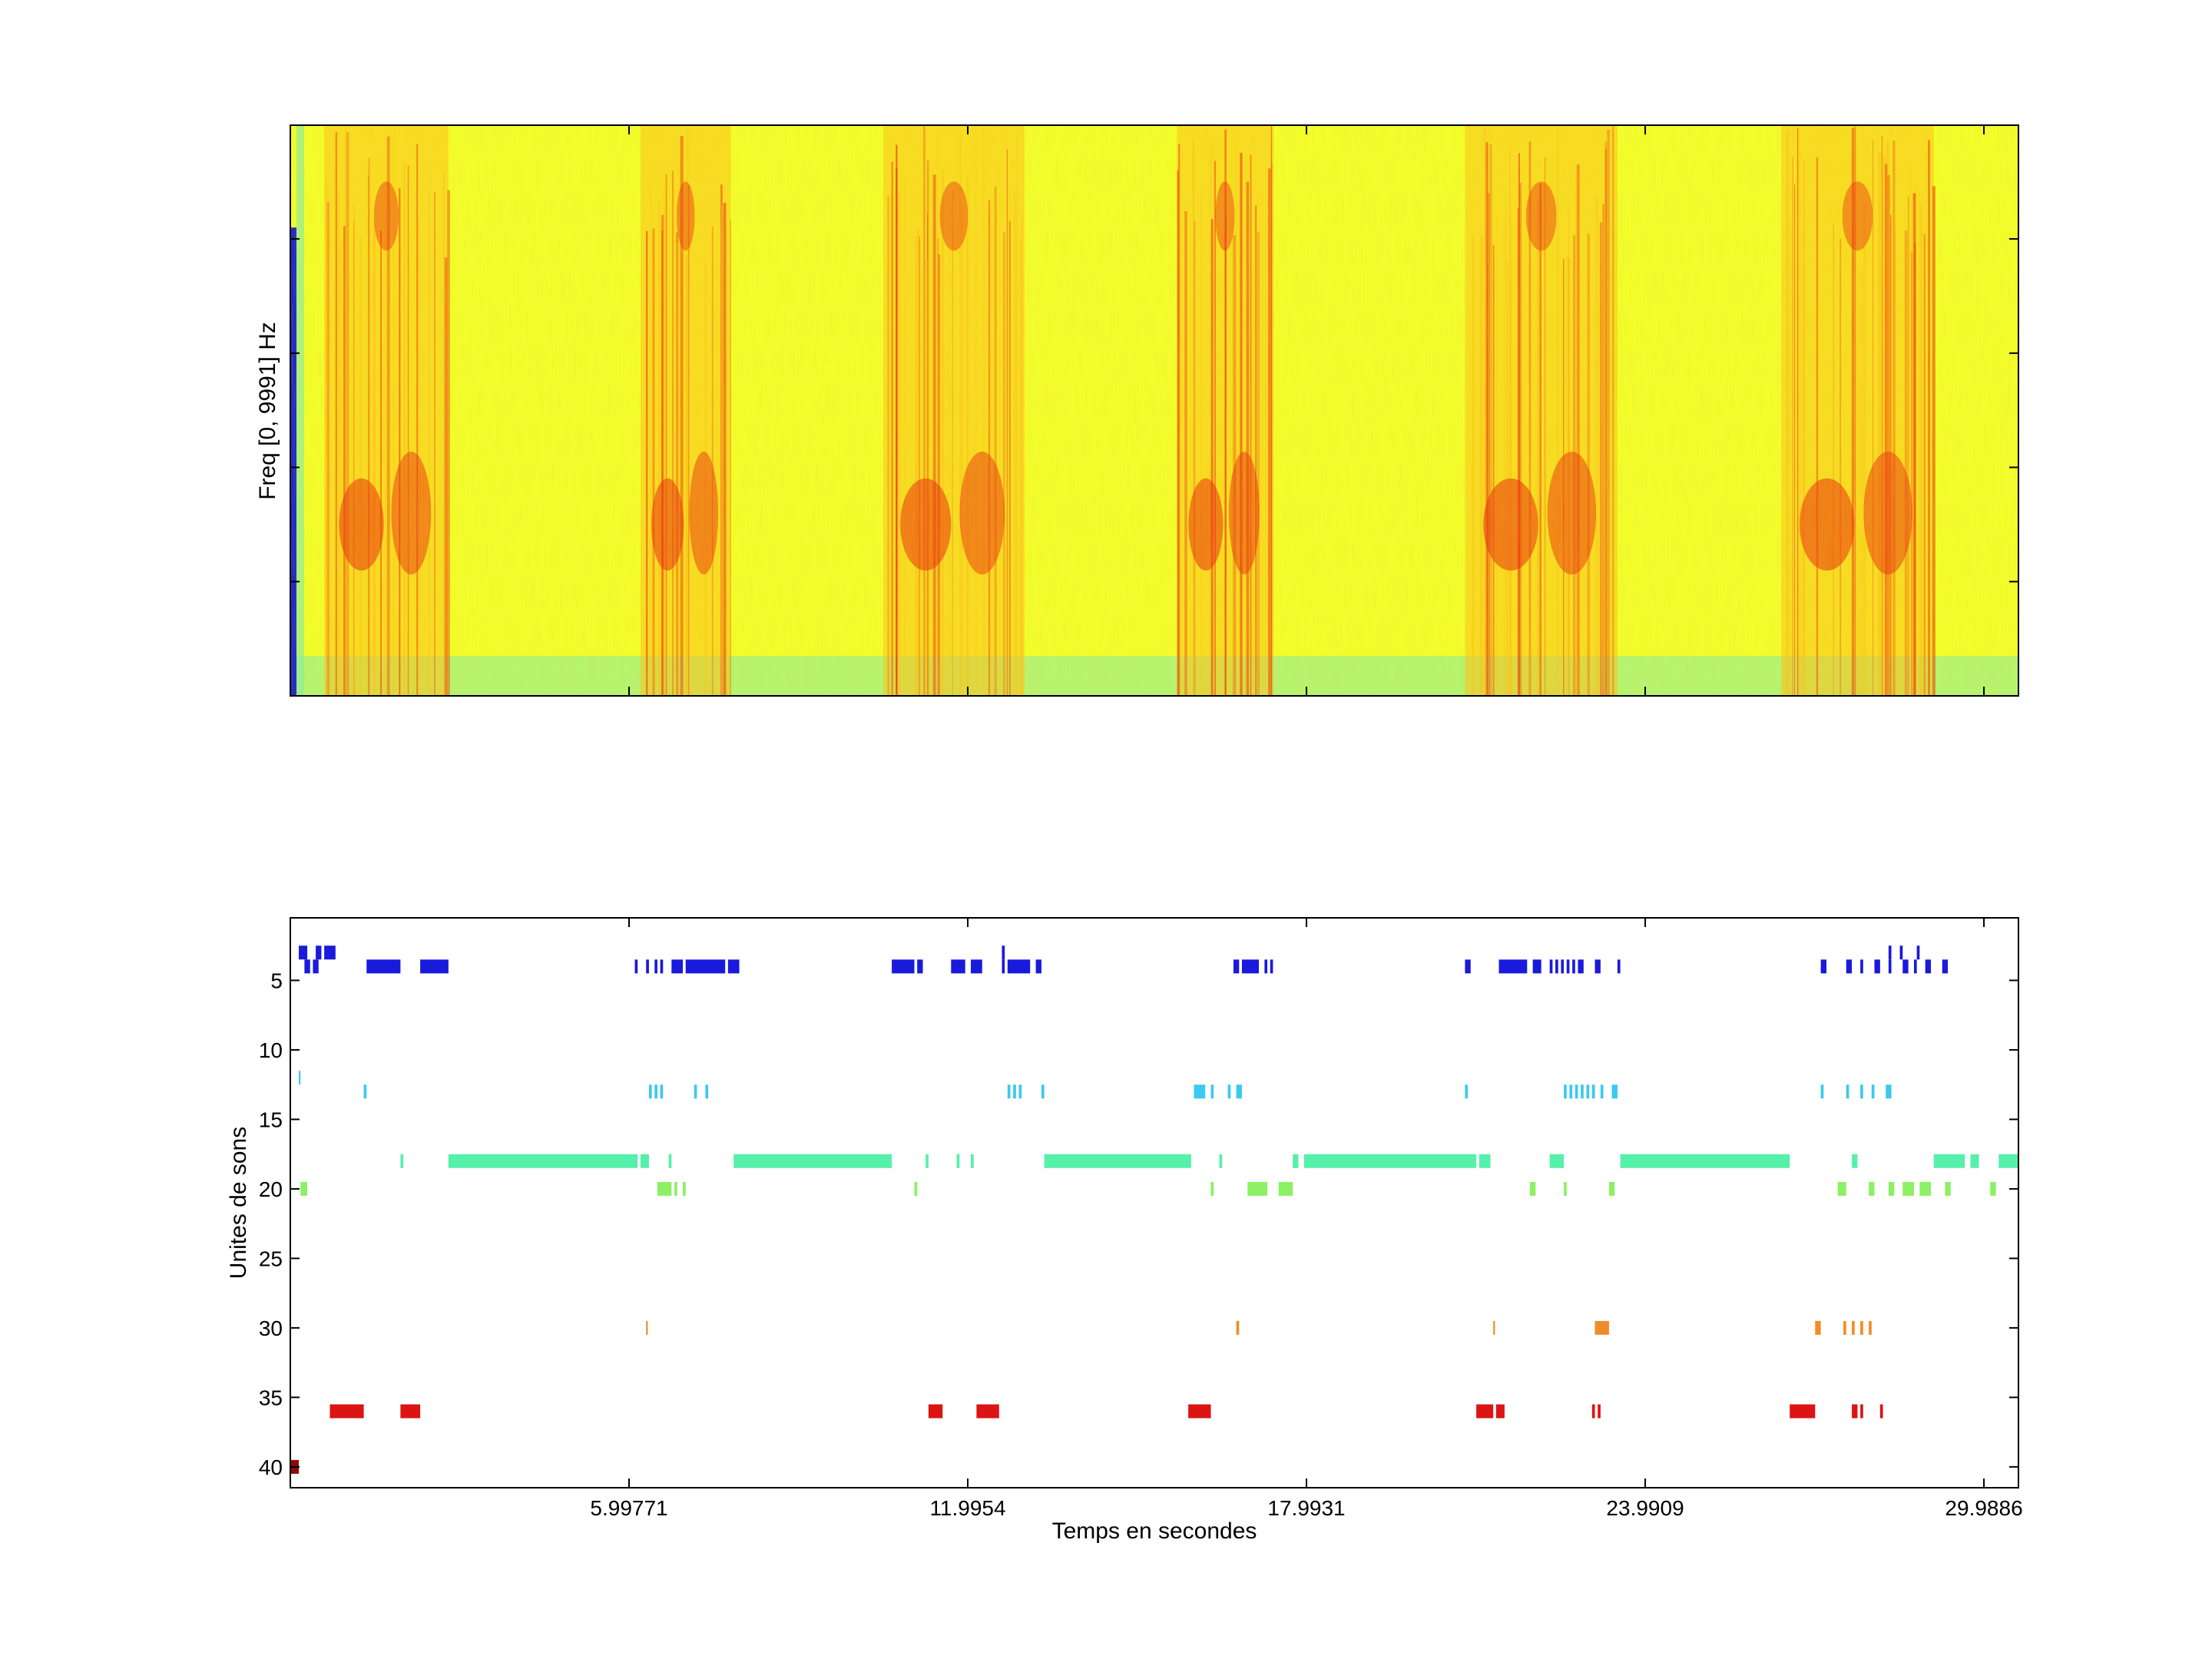 This screenshot has height=1659, width=2212. I want to click on units-ylabel: Unites de sons, so click(239, 1203).